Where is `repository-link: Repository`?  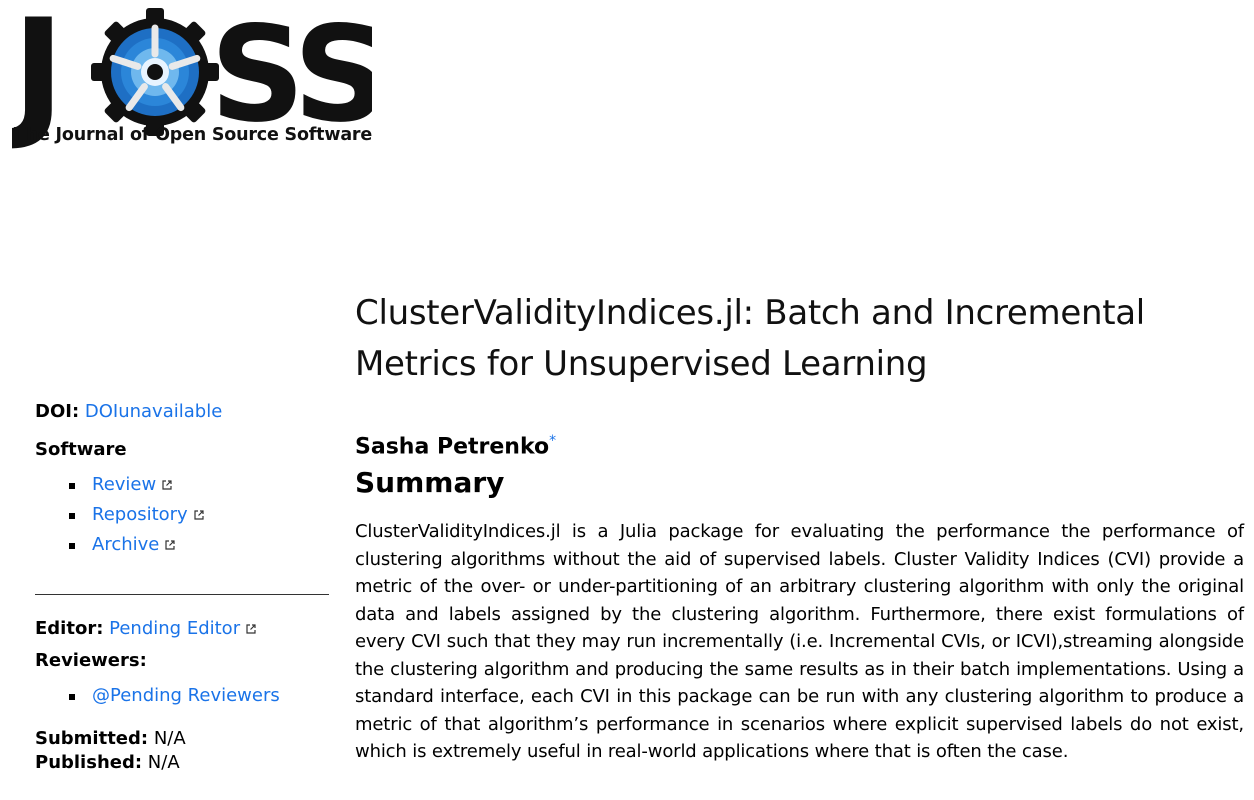 repository-link: Repository is located at coordinates (148, 514).